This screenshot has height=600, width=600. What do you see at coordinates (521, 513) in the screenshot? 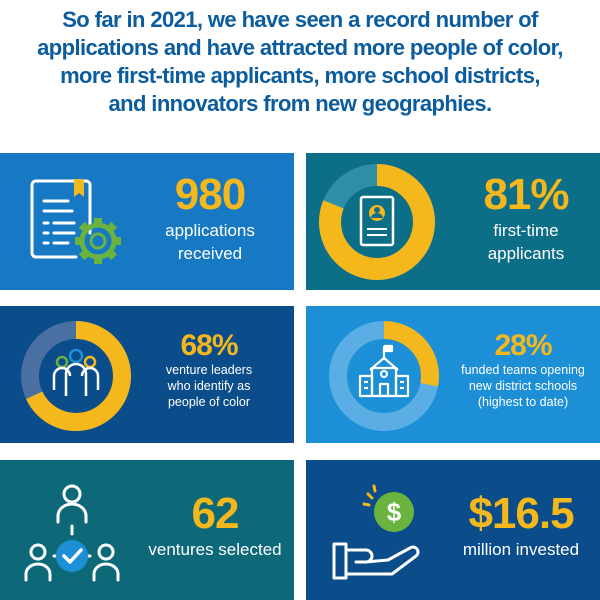
I see `stat-value: $16.5` at bounding box center [521, 513].